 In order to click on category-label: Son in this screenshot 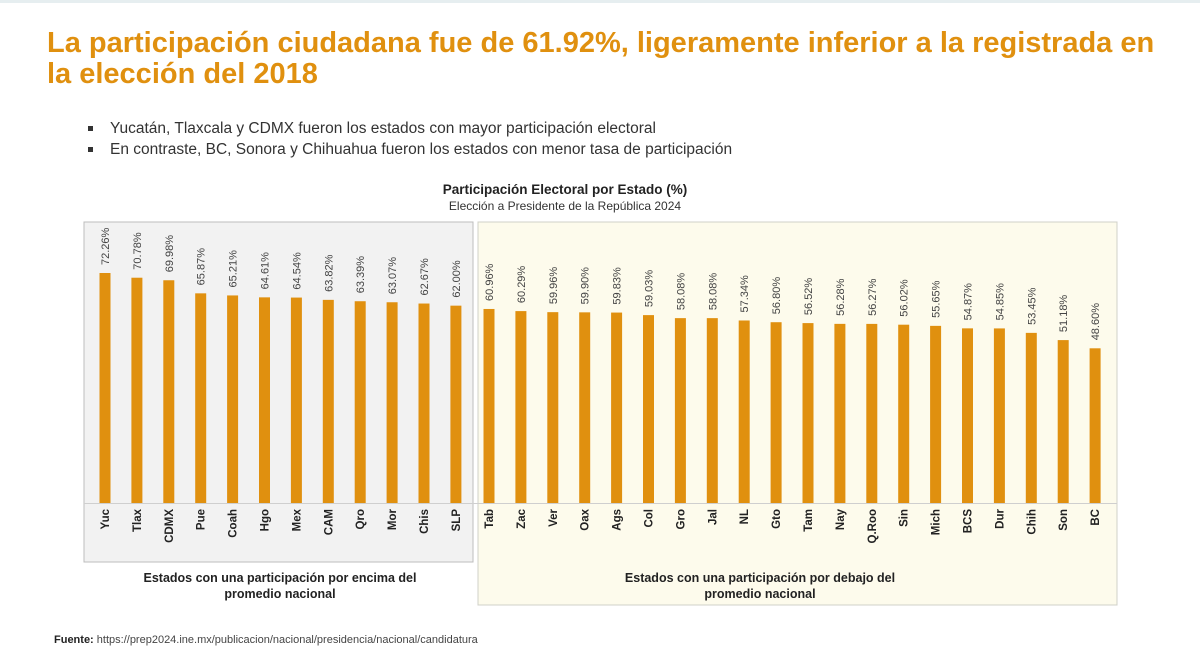, I will do `click(1064, 520)`.